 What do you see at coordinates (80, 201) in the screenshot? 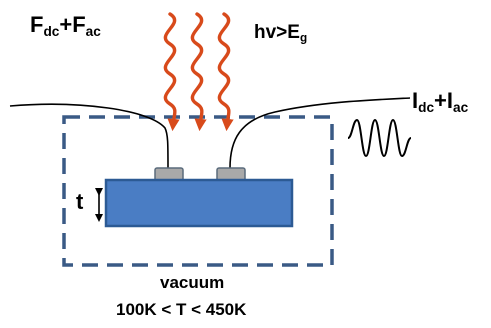
I see `thickness-label: t` at bounding box center [80, 201].